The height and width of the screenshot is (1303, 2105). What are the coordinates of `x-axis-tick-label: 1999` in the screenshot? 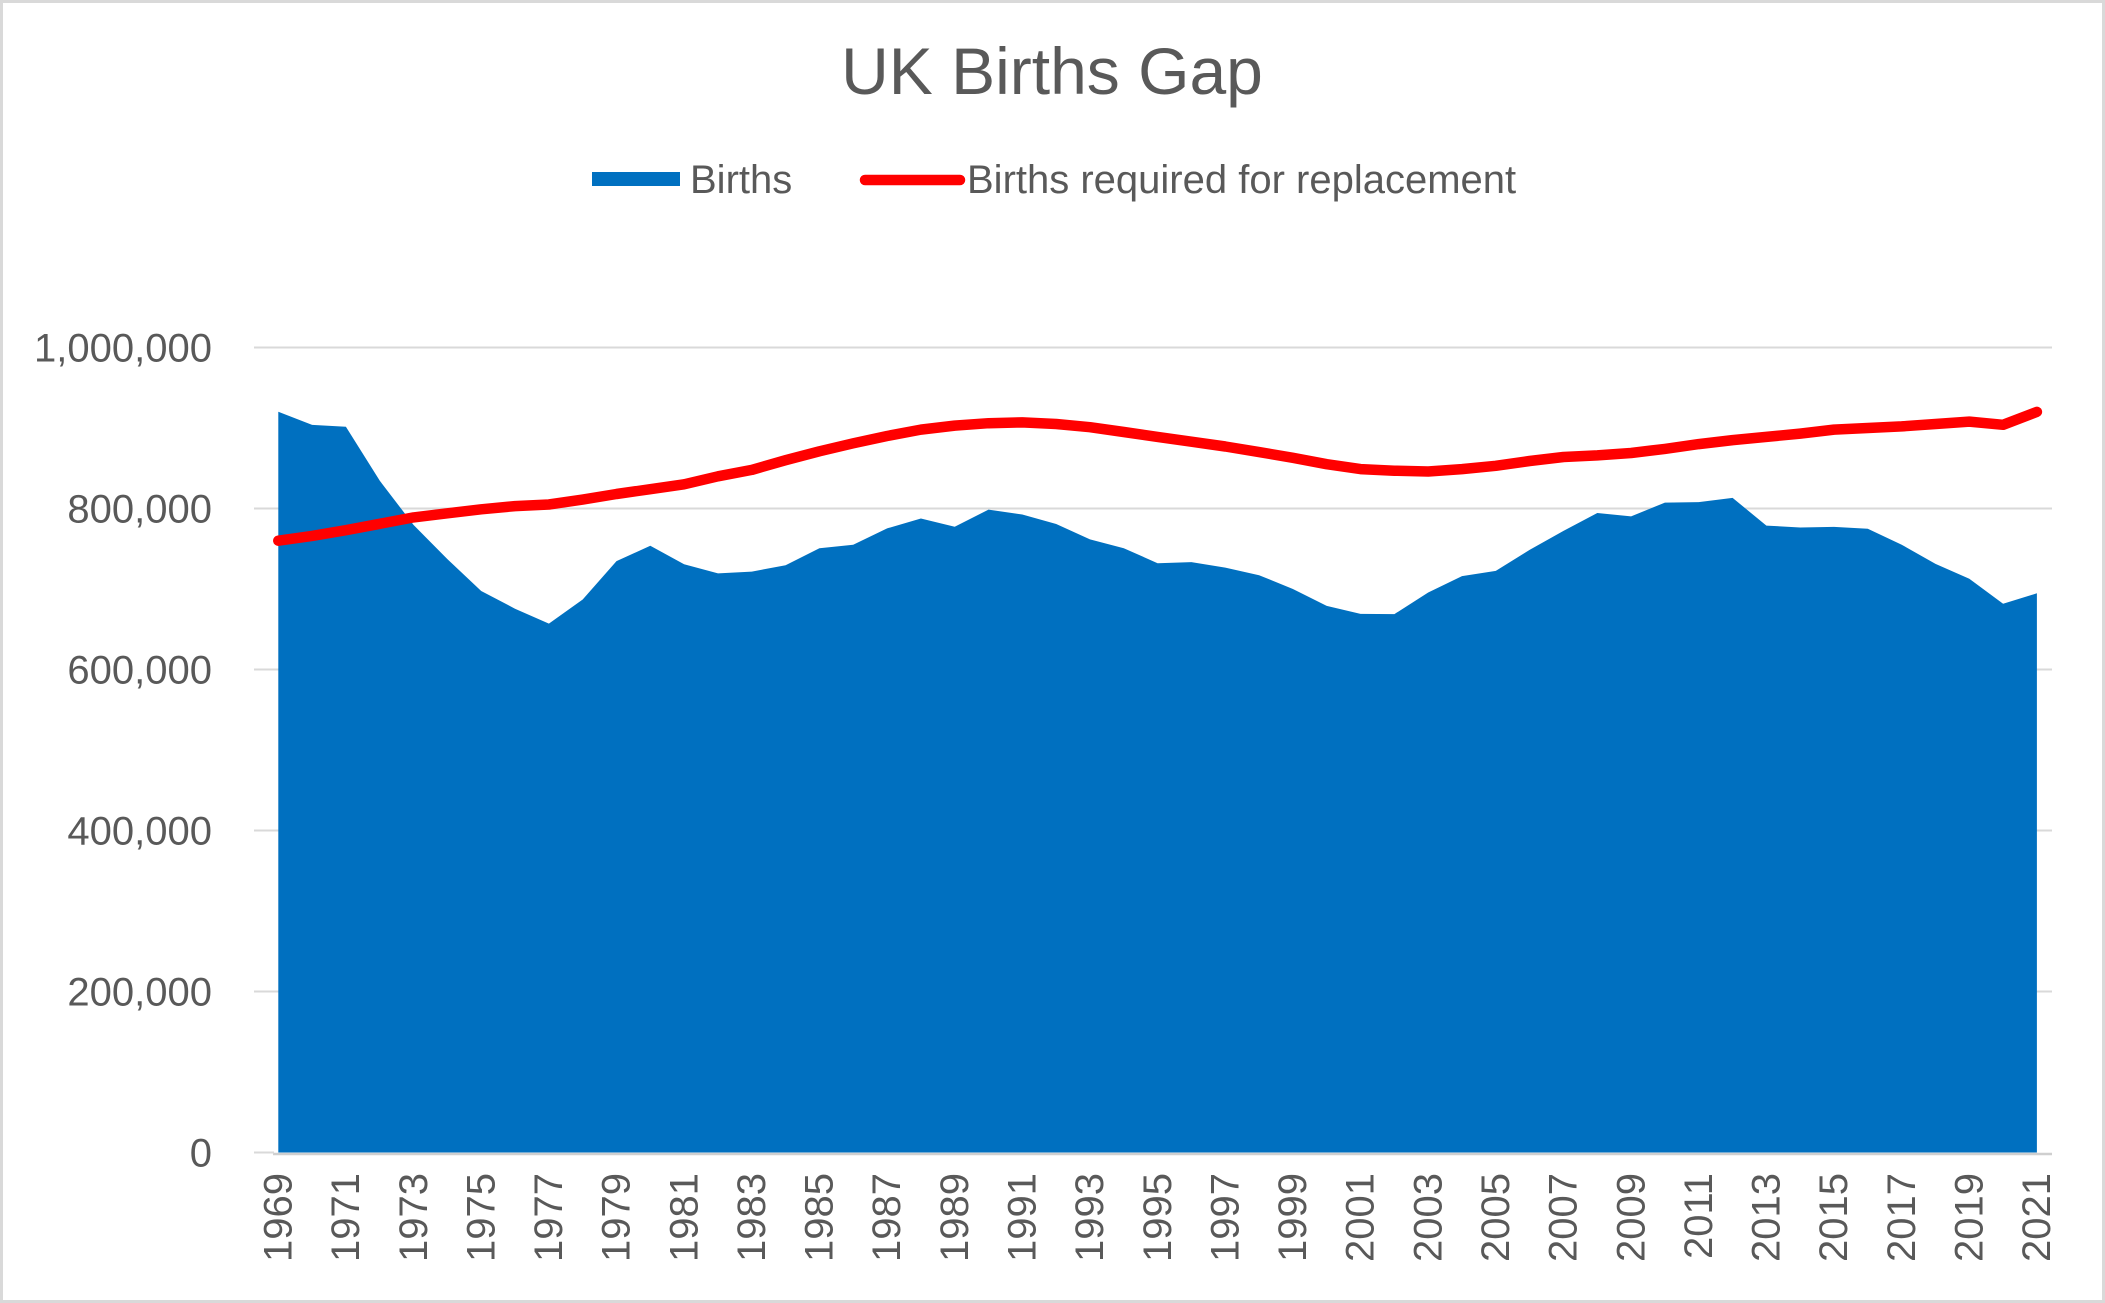 It's located at (1293, 1217).